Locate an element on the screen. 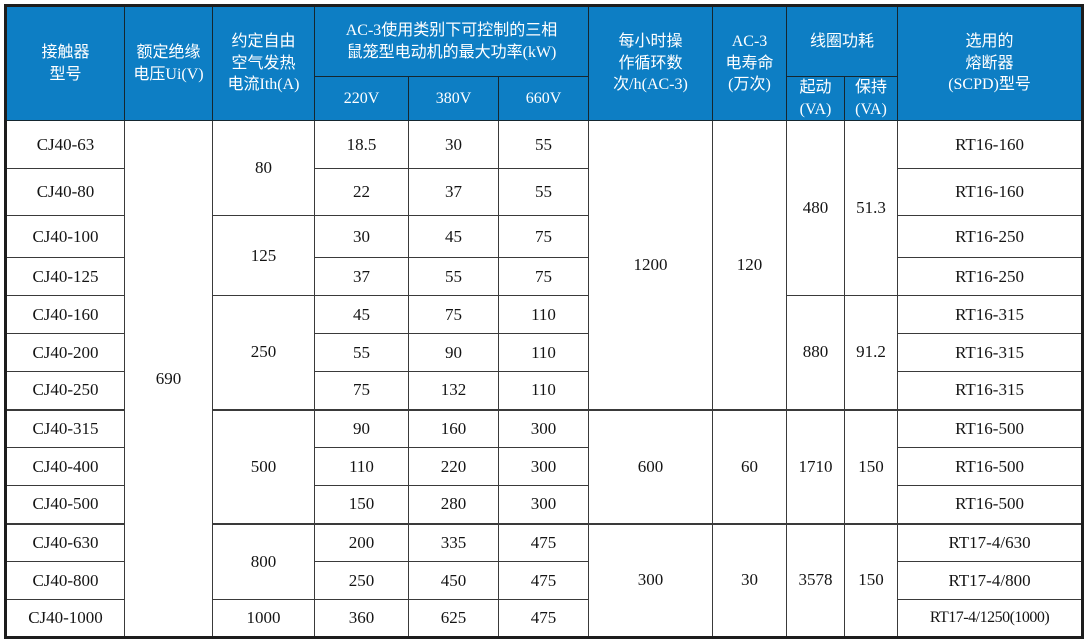  table-row: CJ40-200 55 90 110 RT16-315 is located at coordinates (544, 353).